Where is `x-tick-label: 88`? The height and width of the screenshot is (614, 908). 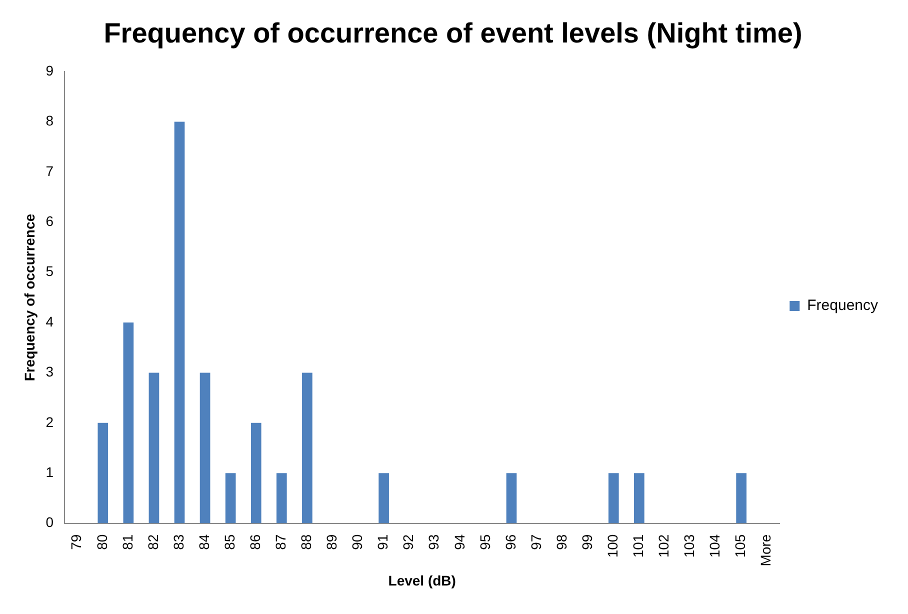 x-tick-label: 88 is located at coordinates (306, 542).